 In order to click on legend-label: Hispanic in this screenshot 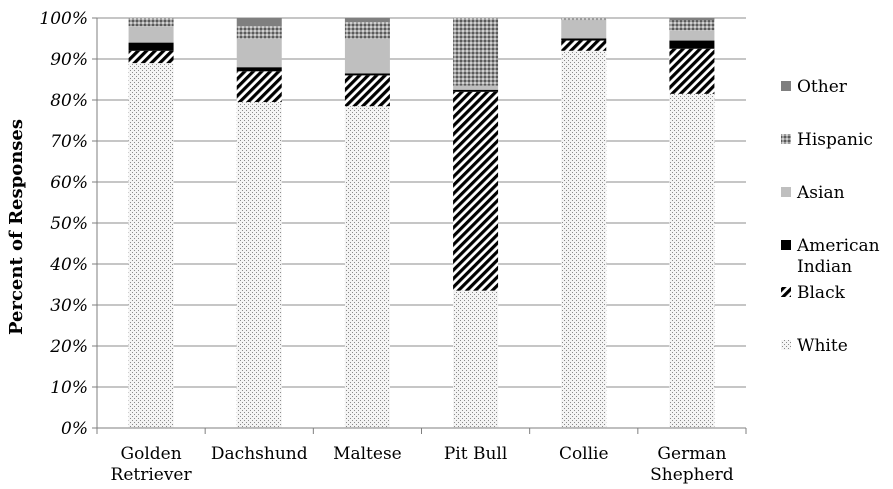, I will do `click(835, 140)`.